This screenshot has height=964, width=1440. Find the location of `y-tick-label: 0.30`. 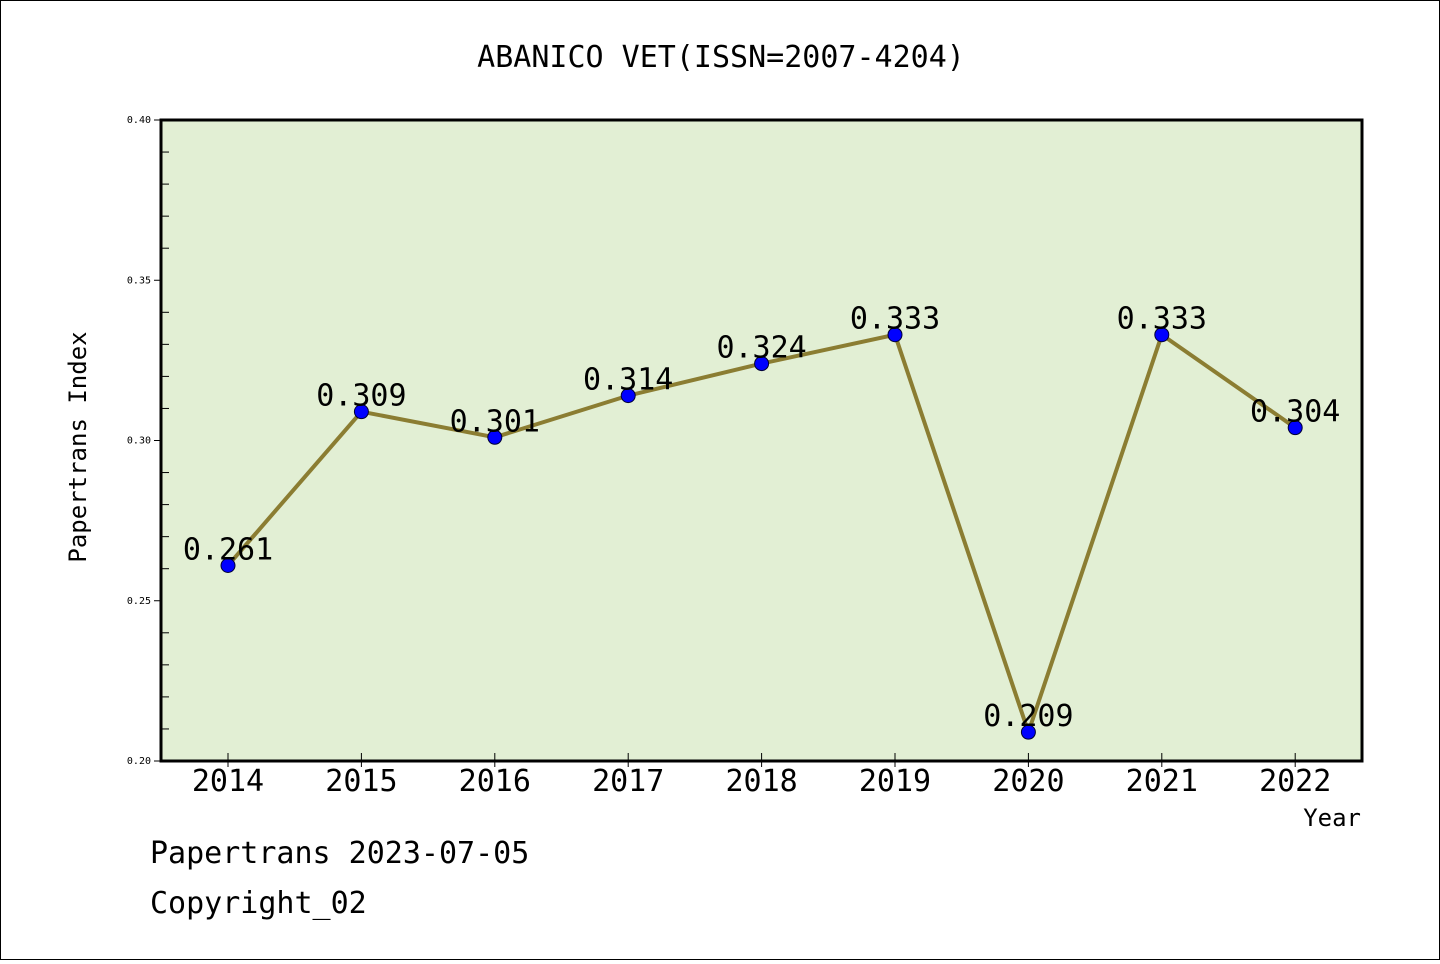

y-tick-label: 0.30 is located at coordinates (139, 441).